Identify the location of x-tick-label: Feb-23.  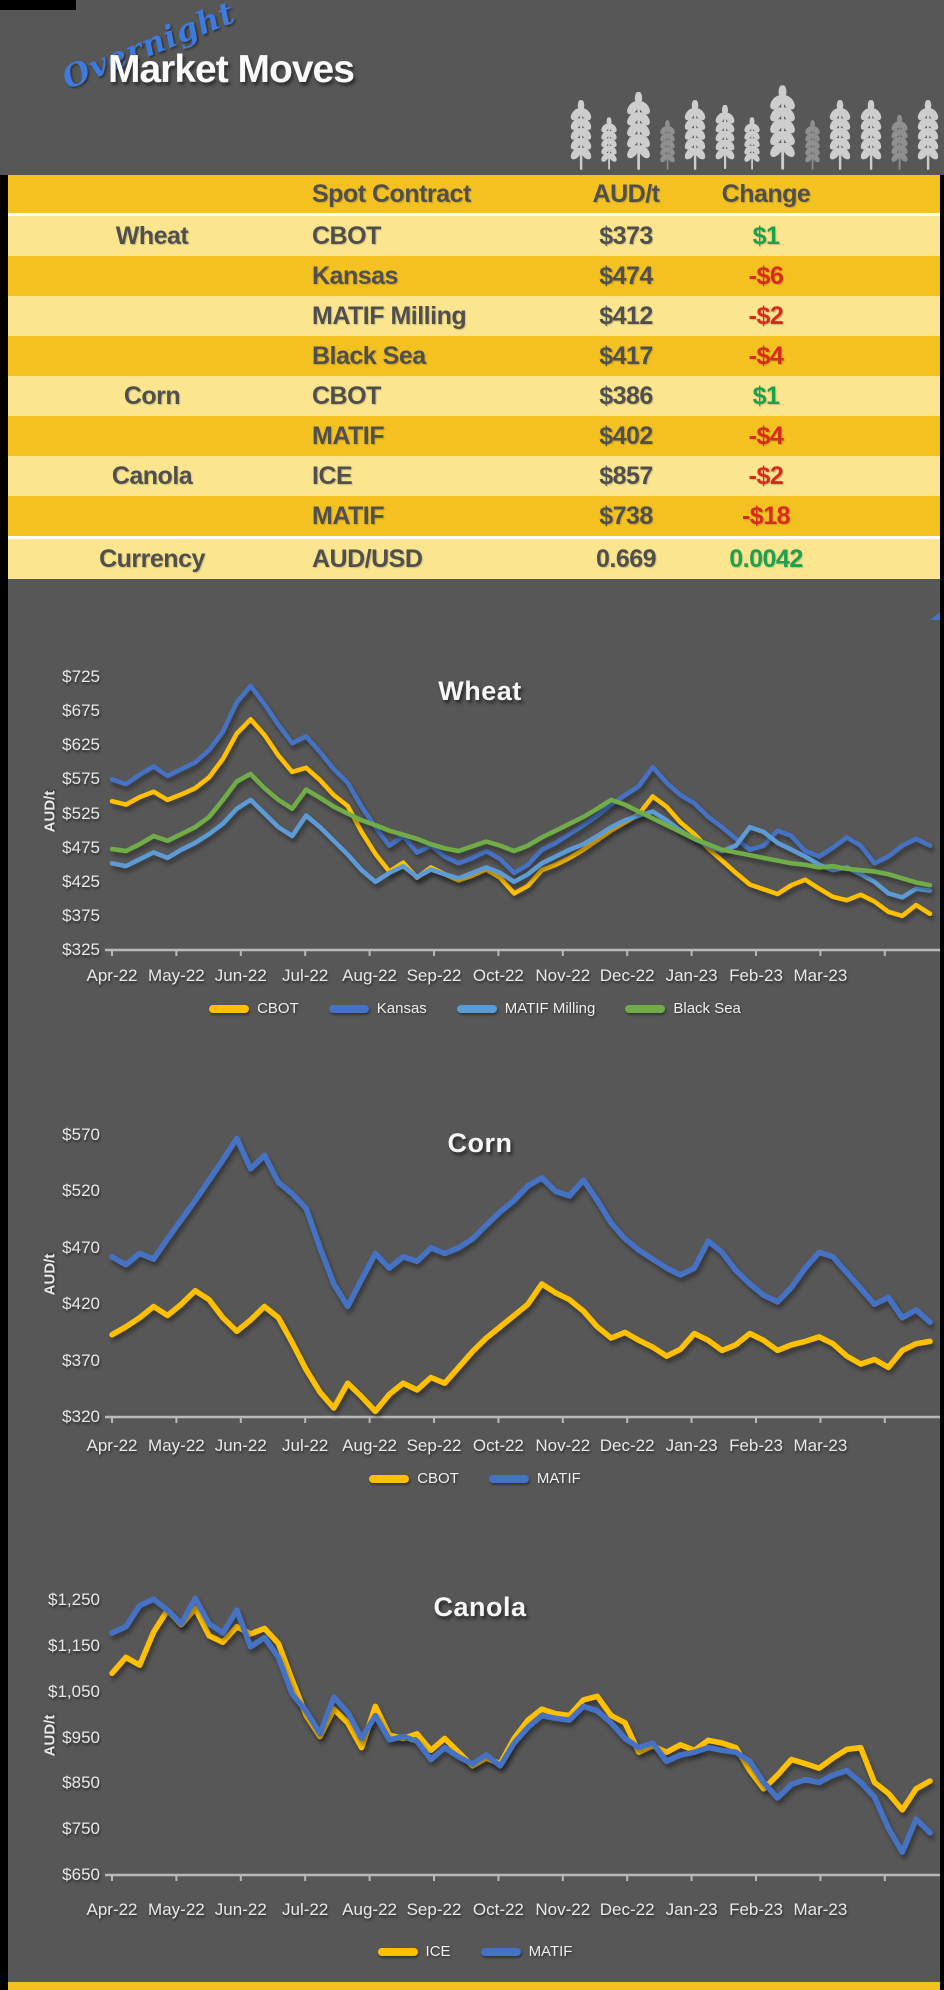
(756, 1445).